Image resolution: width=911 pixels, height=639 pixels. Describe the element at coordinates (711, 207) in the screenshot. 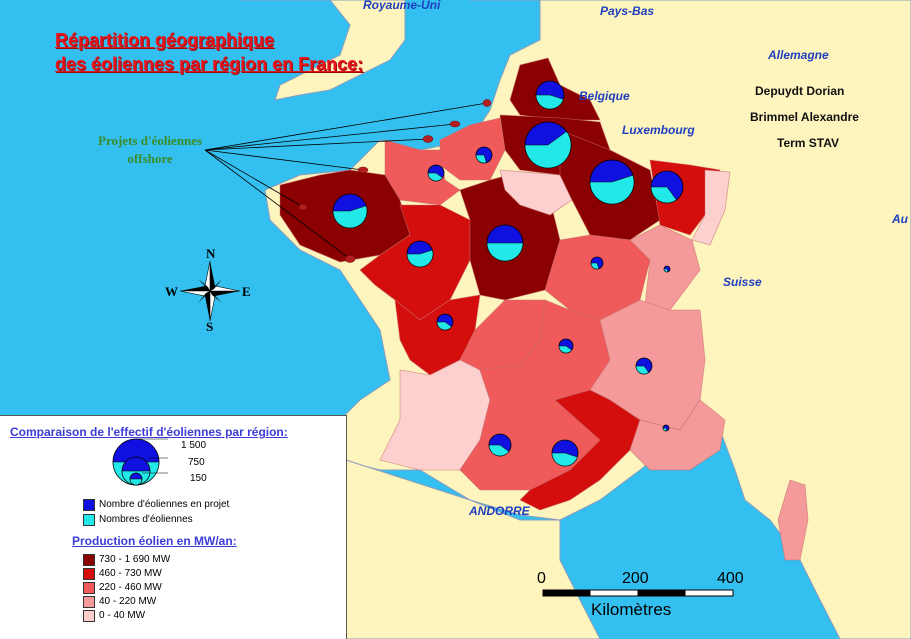

I see `region-alsace` at that location.